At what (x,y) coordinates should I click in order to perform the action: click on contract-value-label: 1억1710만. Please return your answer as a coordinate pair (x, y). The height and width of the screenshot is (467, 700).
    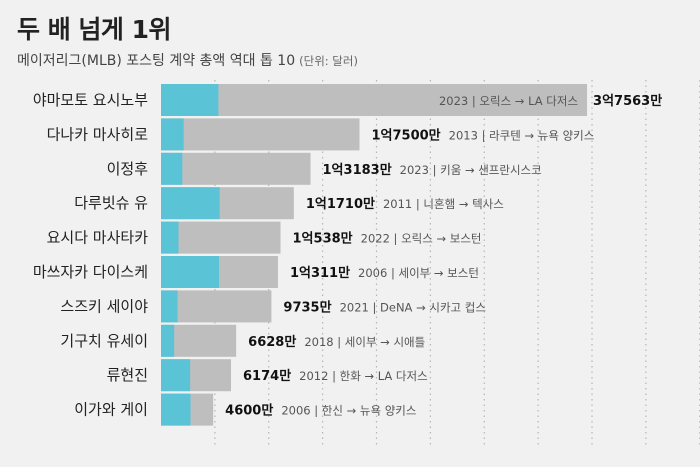
    Looking at the image, I should click on (340, 204).